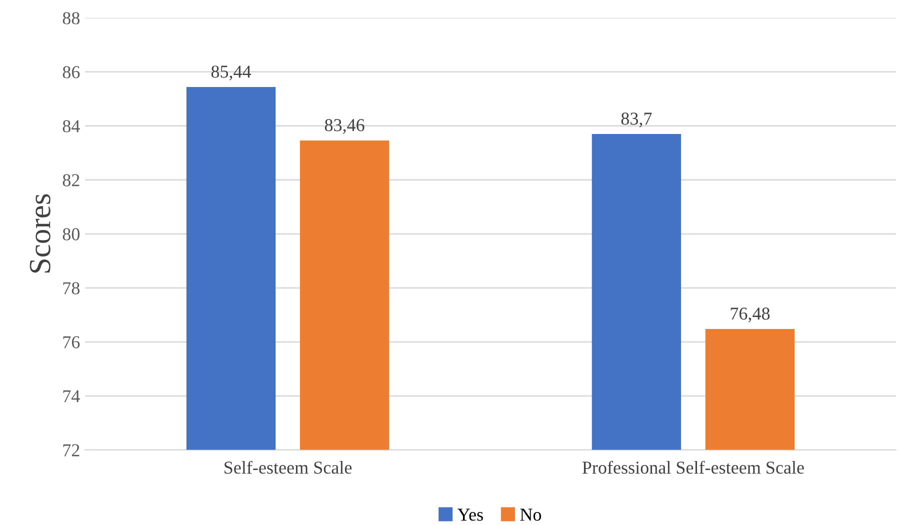 The height and width of the screenshot is (525, 905). Describe the element at coordinates (71, 126) in the screenshot. I see `y-tick-label: 84` at that location.